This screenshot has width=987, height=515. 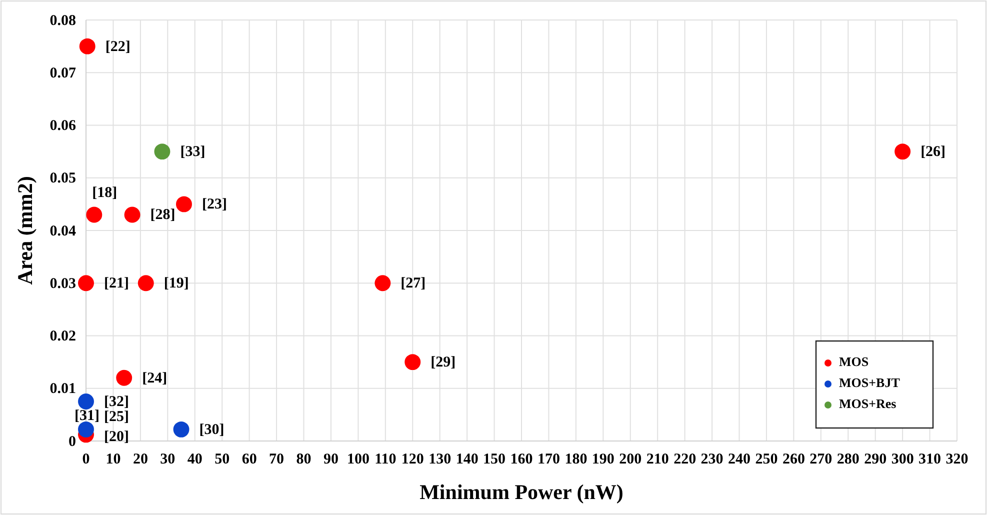 I want to click on x-tick-label: 250, so click(x=766, y=460).